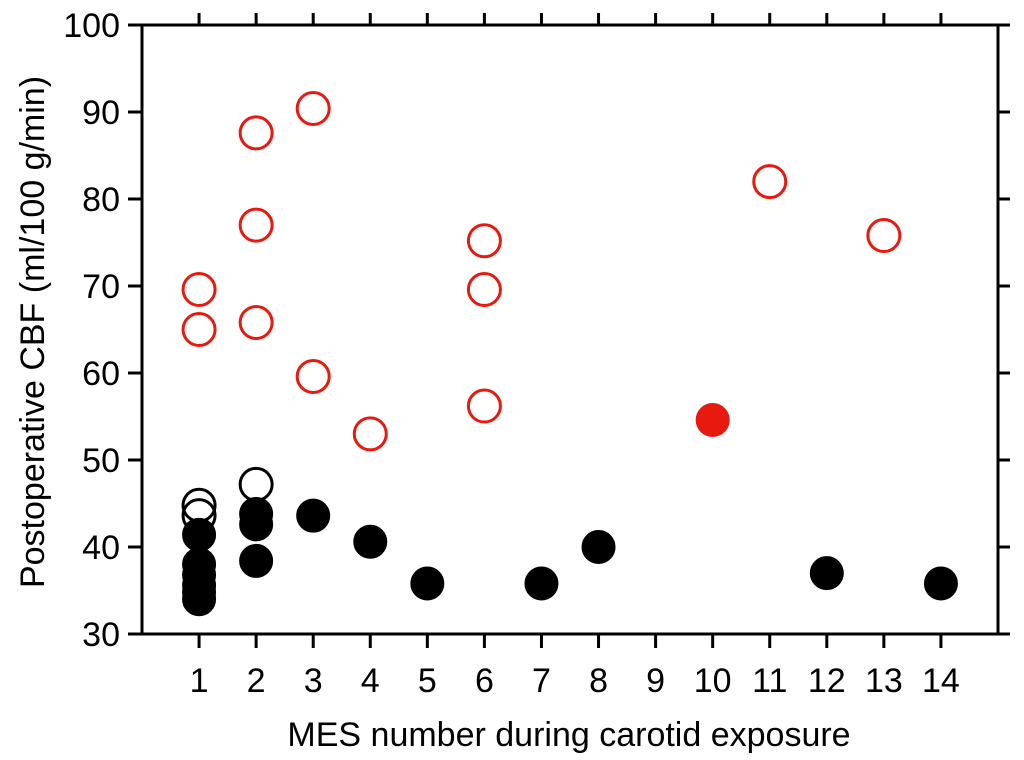 The image size is (1024, 760). I want to click on y-axis-title: Postoperative CBF (ml/100 g/min), so click(33, 332).